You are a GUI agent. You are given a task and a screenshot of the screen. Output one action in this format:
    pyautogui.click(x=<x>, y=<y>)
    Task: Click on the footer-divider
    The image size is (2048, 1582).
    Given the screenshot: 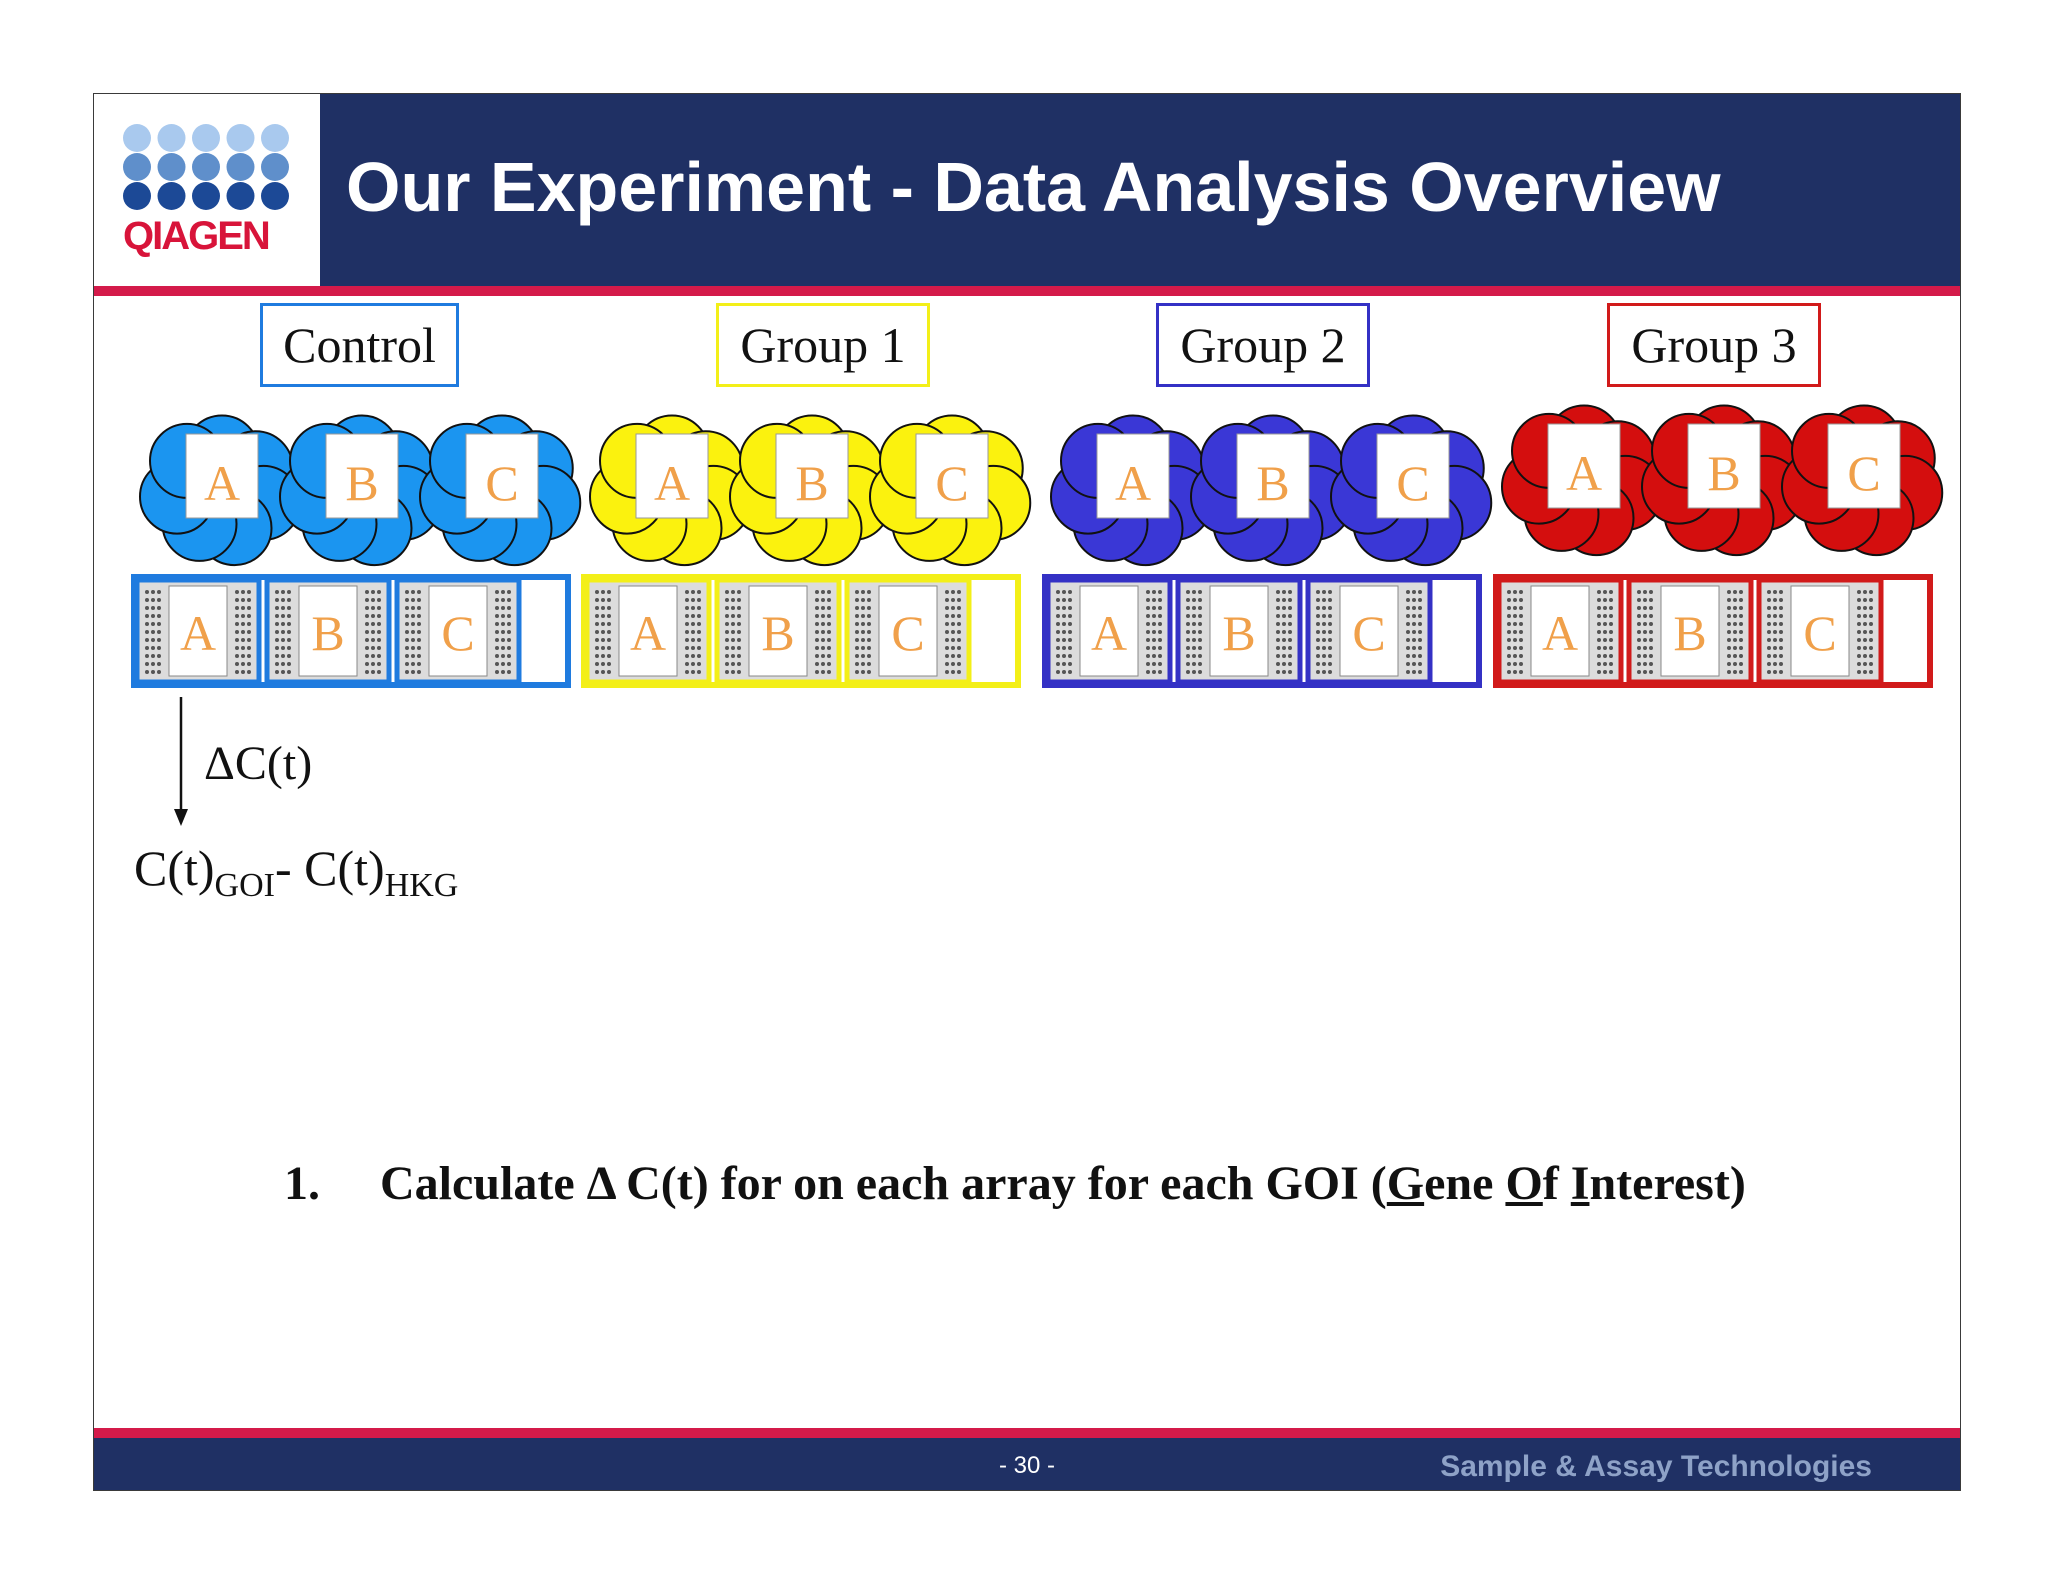 What is the action you would take?
    pyautogui.click(x=1027, y=1433)
    